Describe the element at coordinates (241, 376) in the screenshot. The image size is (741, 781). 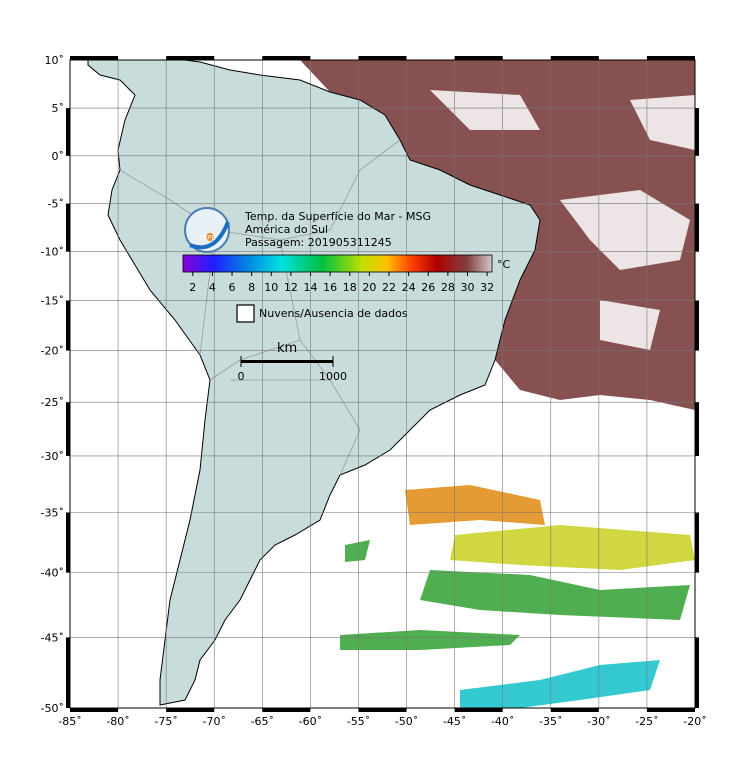
I see `scale-tick-label: 0` at that location.